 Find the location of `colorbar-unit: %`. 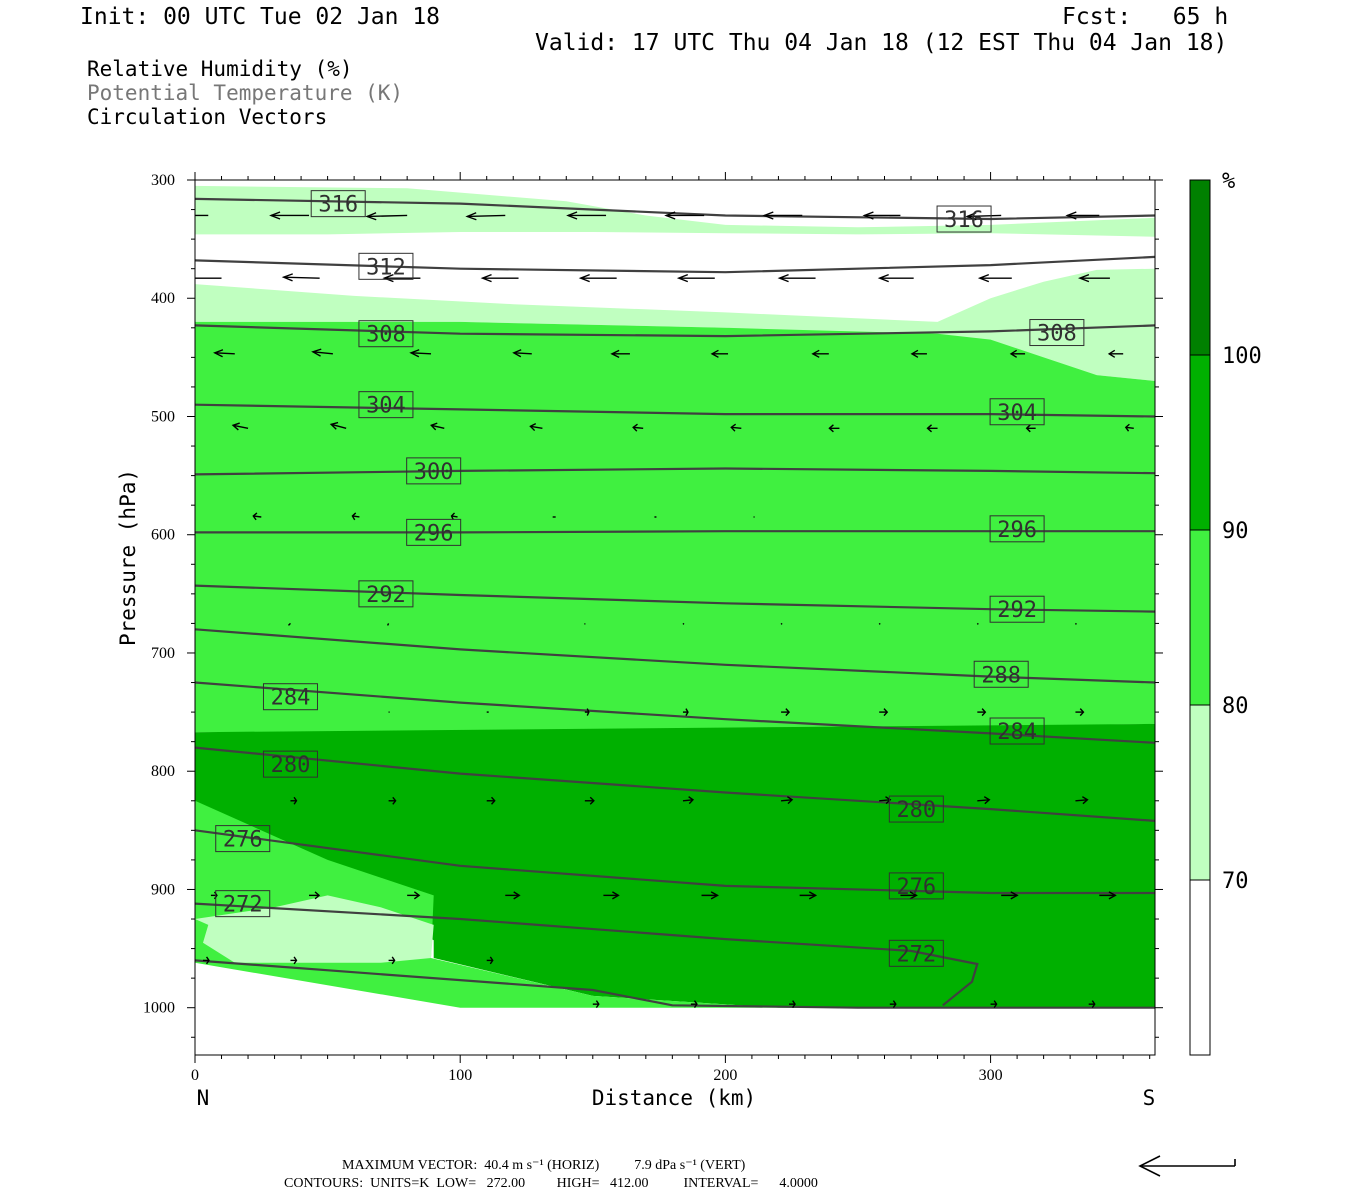

colorbar-unit: % is located at coordinates (1228, 181).